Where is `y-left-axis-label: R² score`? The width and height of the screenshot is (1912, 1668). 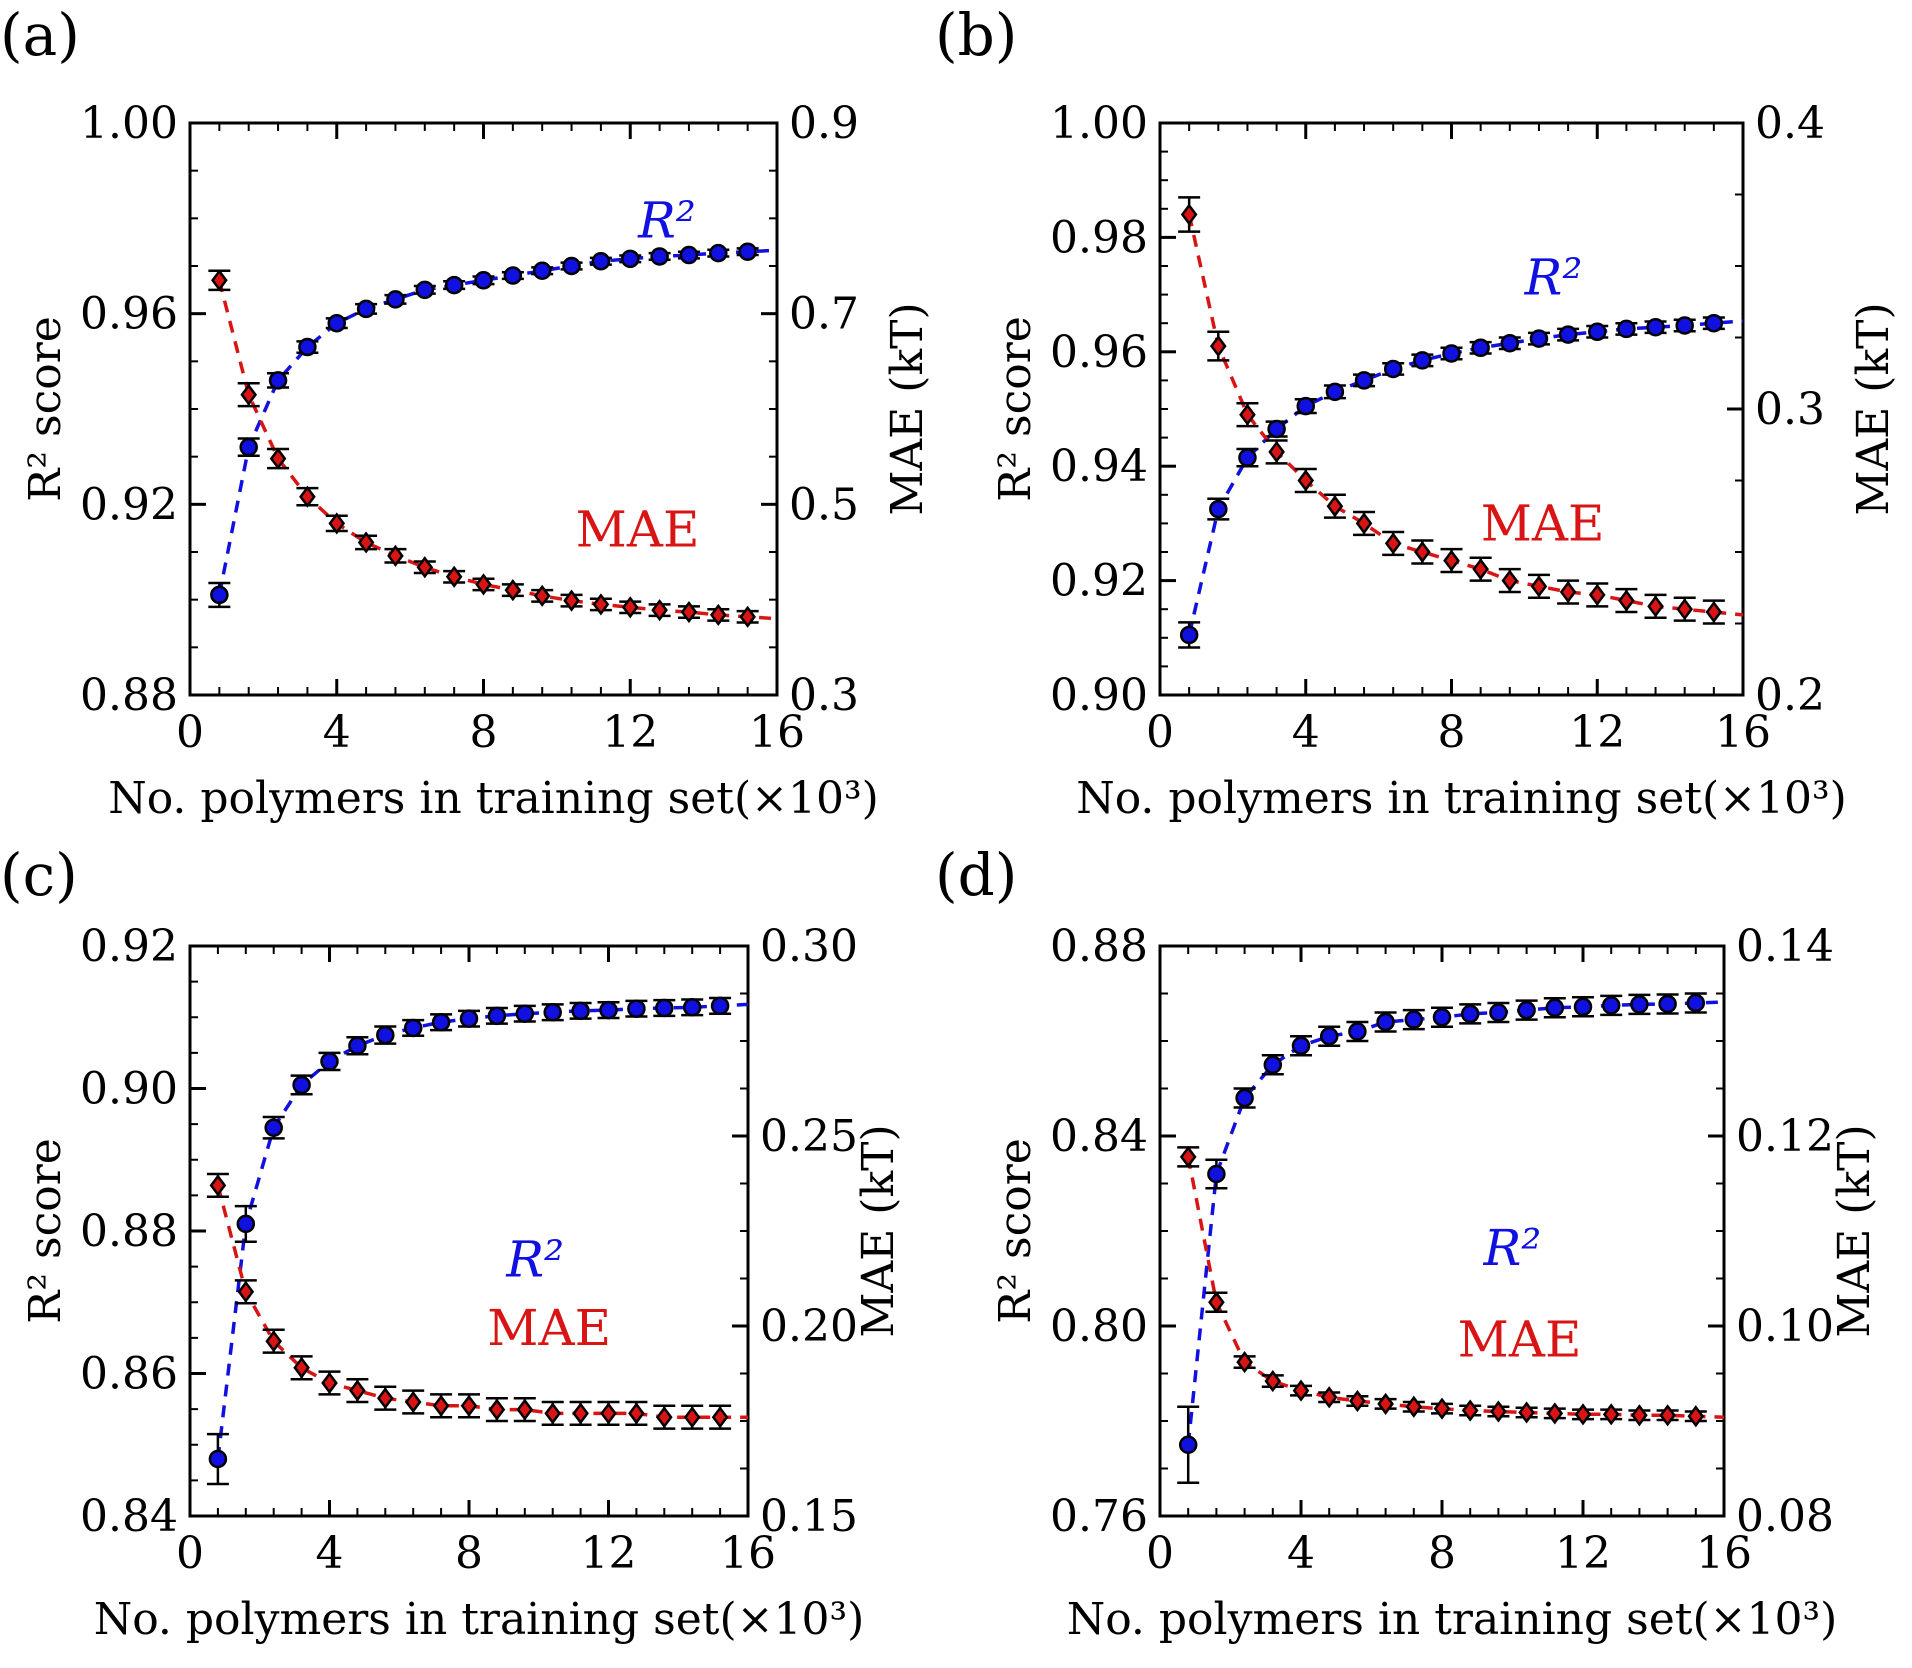 y-left-axis-label: R² score is located at coordinates (1015, 1231).